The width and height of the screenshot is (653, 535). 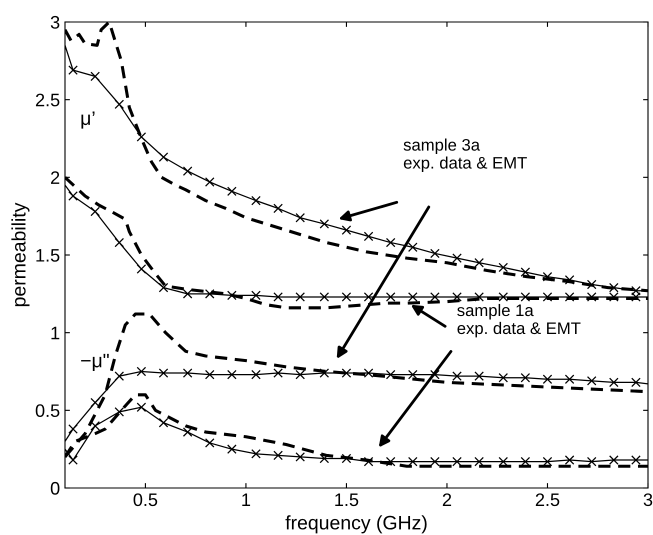 What do you see at coordinates (519, 321) in the screenshot?
I see `annotation: sample 1a exp. data & EMT` at bounding box center [519, 321].